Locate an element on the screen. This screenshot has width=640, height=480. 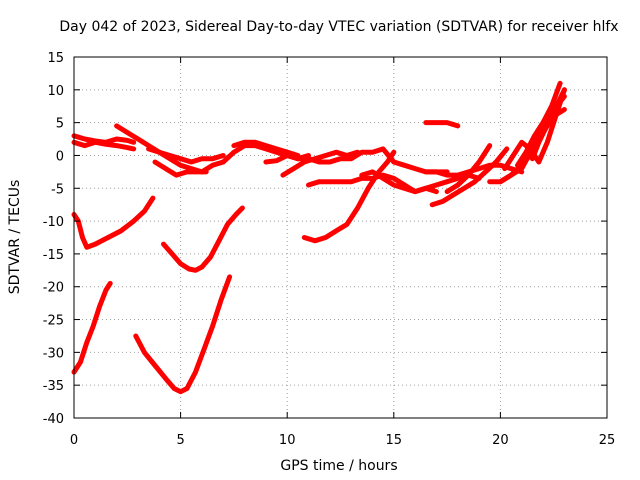
y-tick-label: -20 is located at coordinates (53, 288).